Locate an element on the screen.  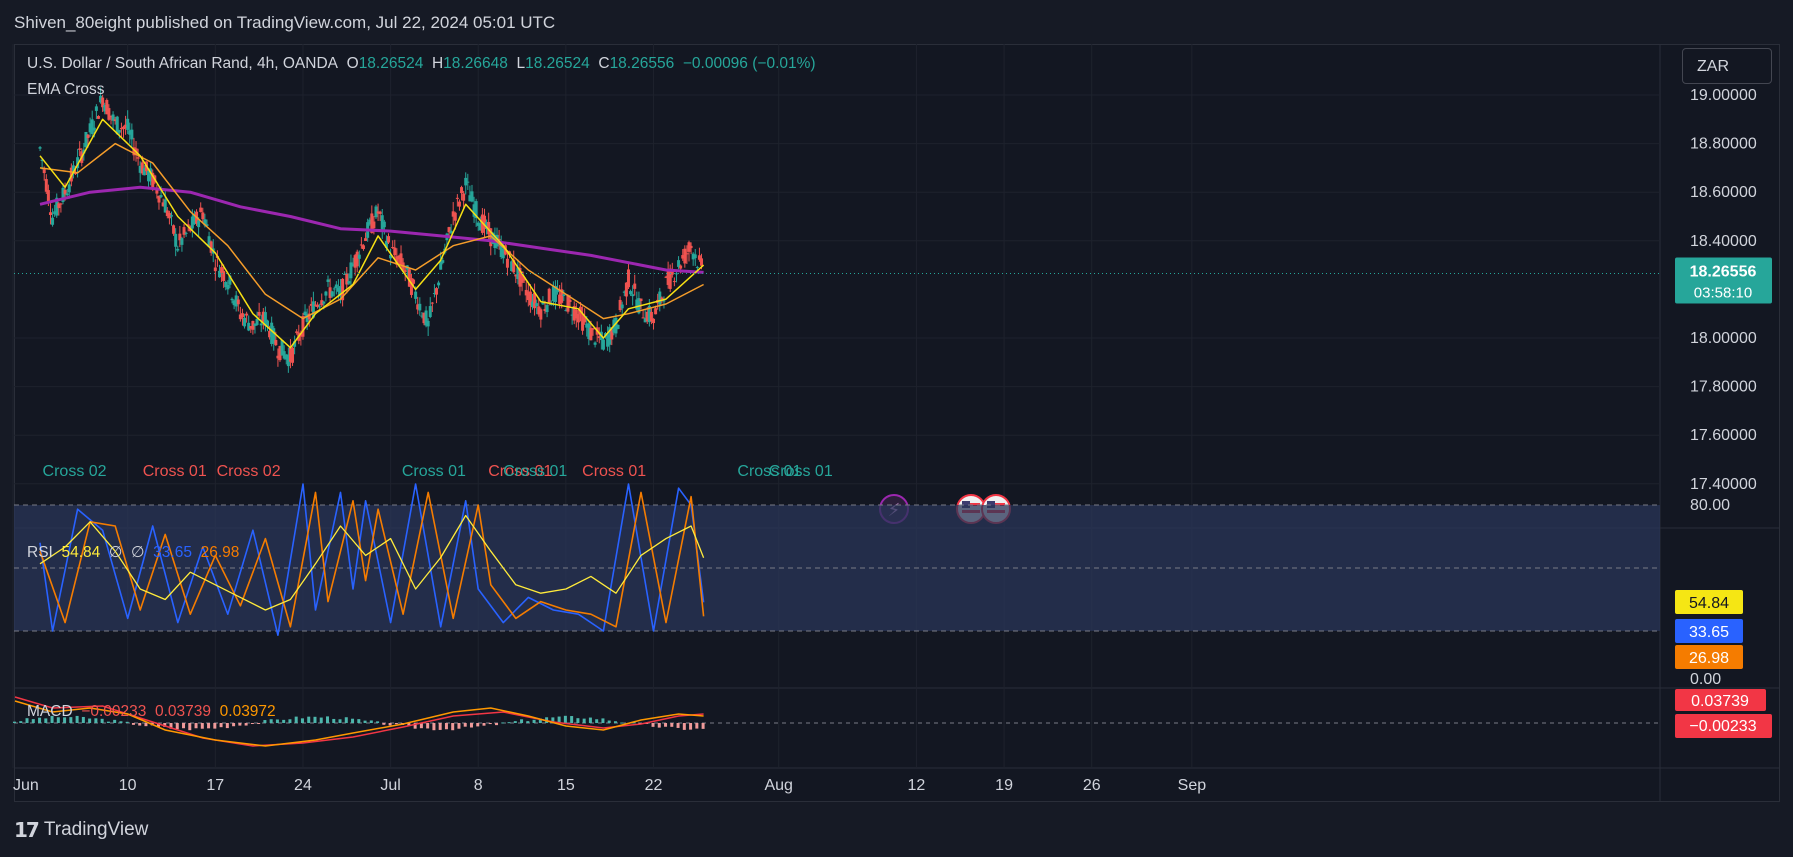
price-tick-label: 18.60000 is located at coordinates (1723, 192).